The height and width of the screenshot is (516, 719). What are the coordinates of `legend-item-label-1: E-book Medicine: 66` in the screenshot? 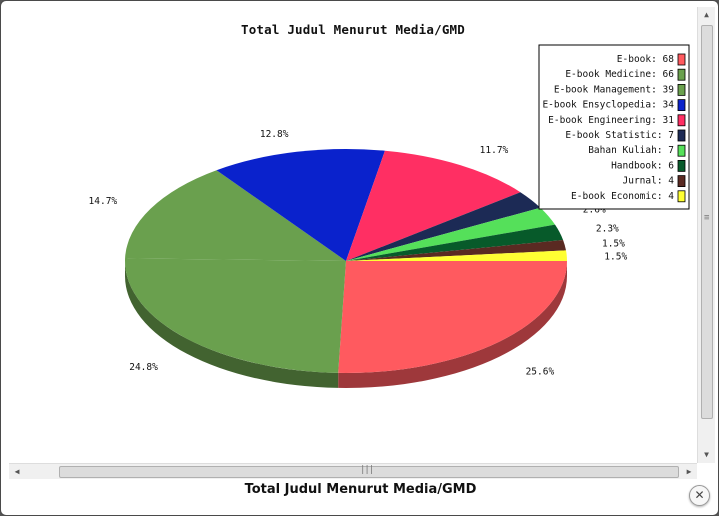 It's located at (619, 74).